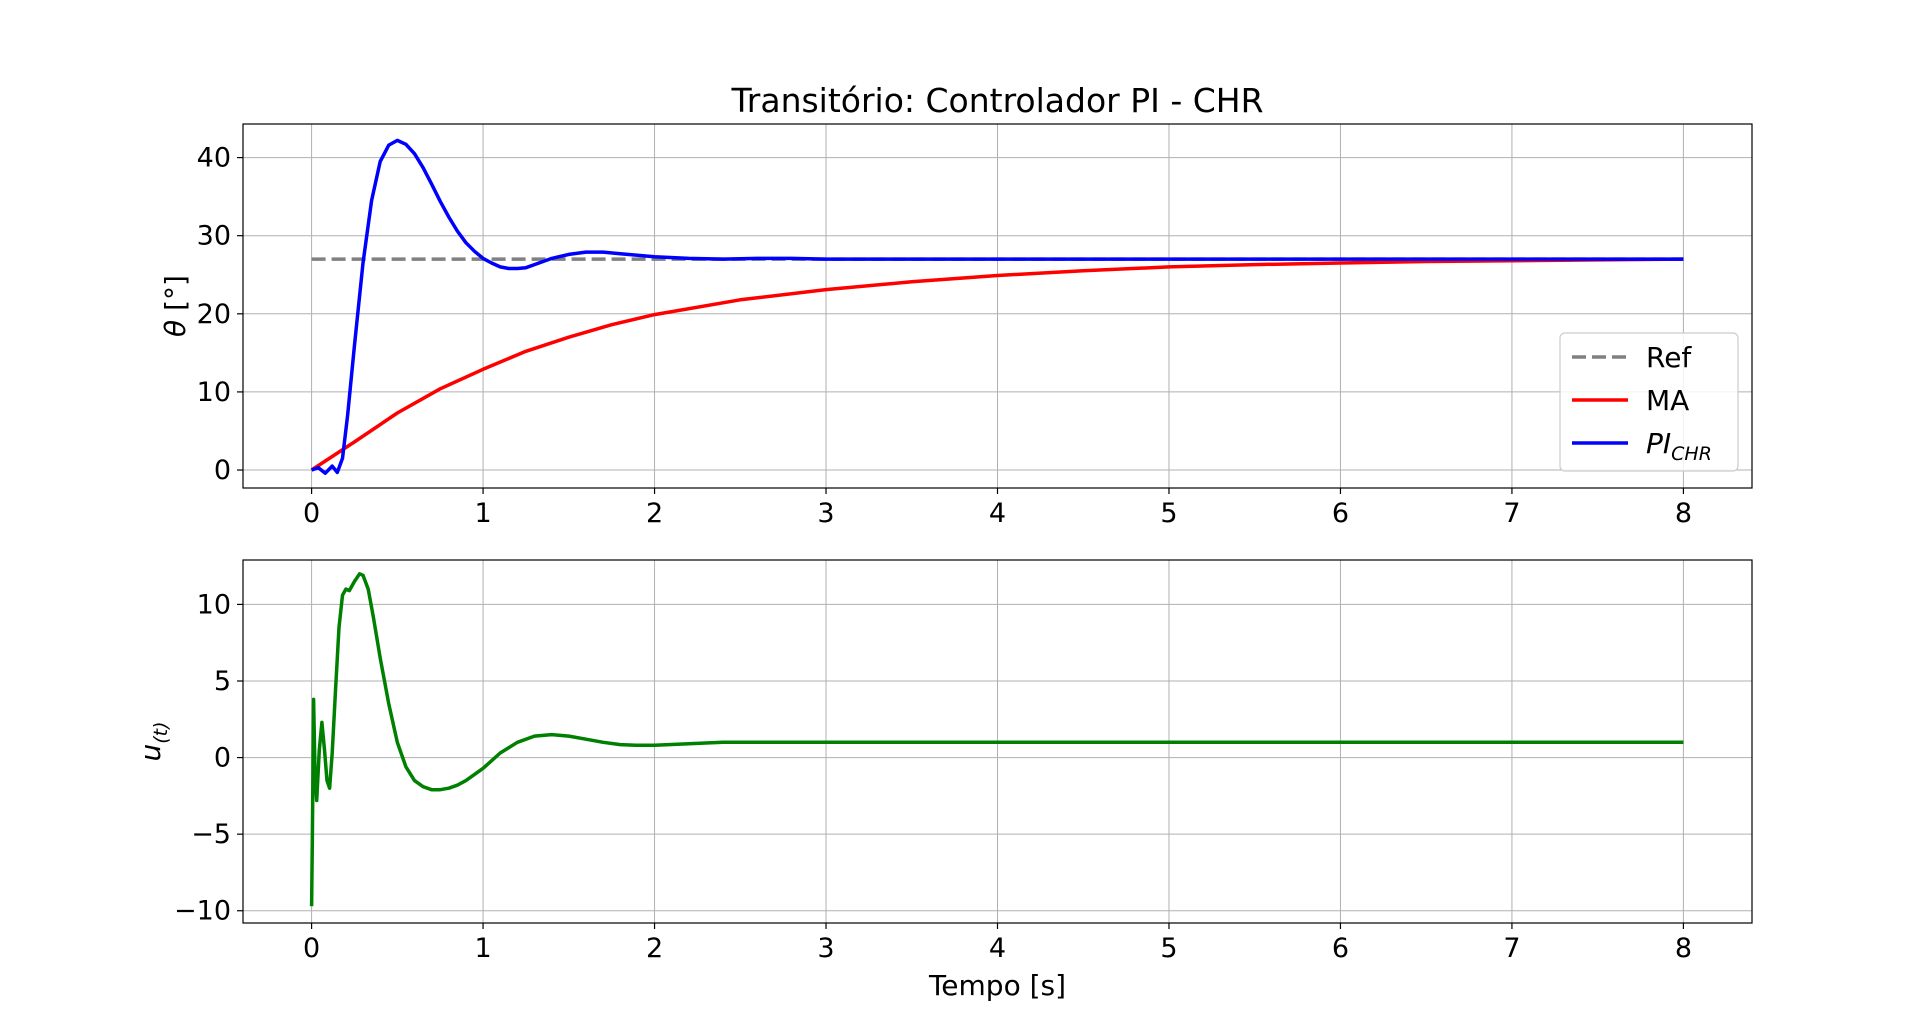  I want to click on y-tick-label: 5, so click(222, 681).